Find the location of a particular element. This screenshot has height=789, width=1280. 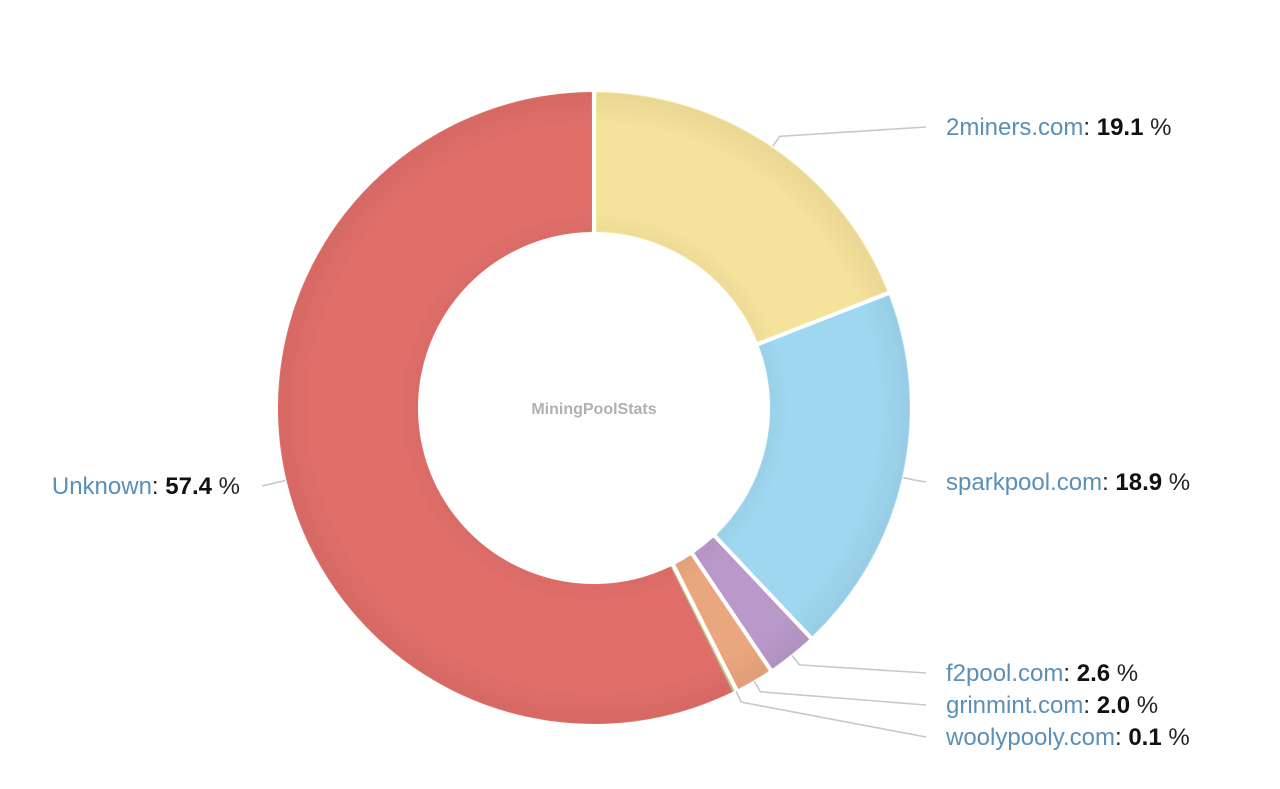

slice-label-sparkpool-com: sparkpool.com: 18.9 % is located at coordinates (1068, 482).